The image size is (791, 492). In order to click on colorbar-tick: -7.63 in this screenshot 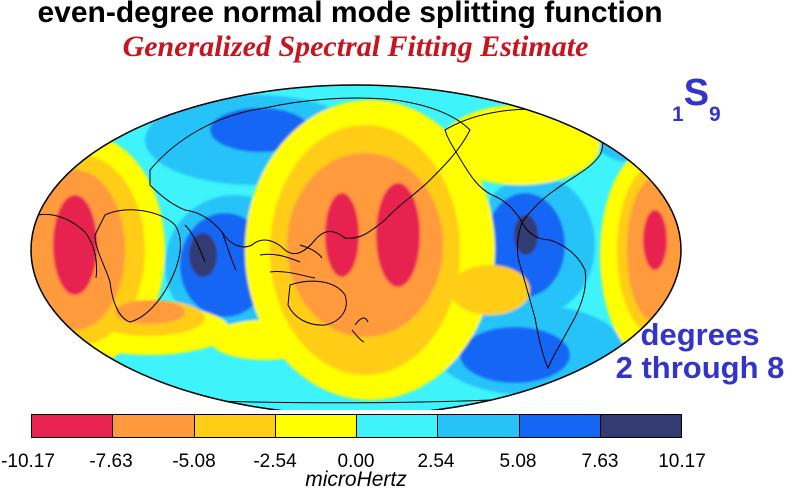, I will do `click(111, 461)`.